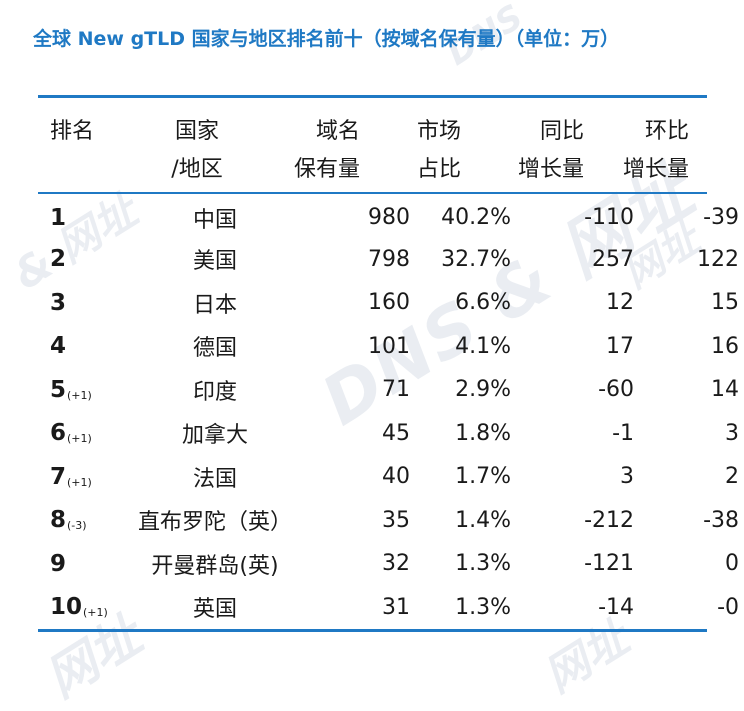 The height and width of the screenshot is (711, 744). Describe the element at coordinates (721, 520) in the screenshot. I see `cell-qoq: -38` at that location.